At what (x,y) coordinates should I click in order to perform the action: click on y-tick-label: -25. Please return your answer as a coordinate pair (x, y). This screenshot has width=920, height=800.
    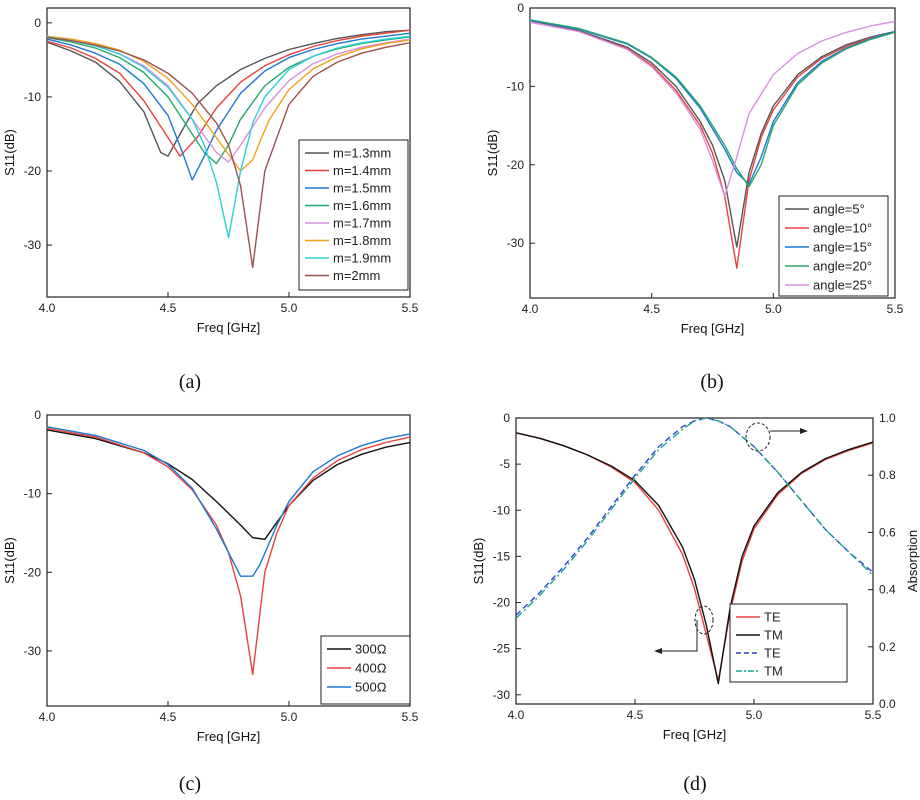
    Looking at the image, I should click on (502, 649).